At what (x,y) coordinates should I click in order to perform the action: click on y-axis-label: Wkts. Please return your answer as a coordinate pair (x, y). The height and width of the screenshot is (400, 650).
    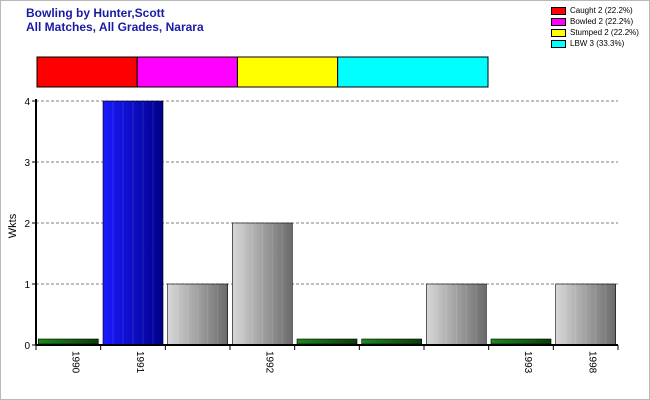
    Looking at the image, I should click on (13, 225).